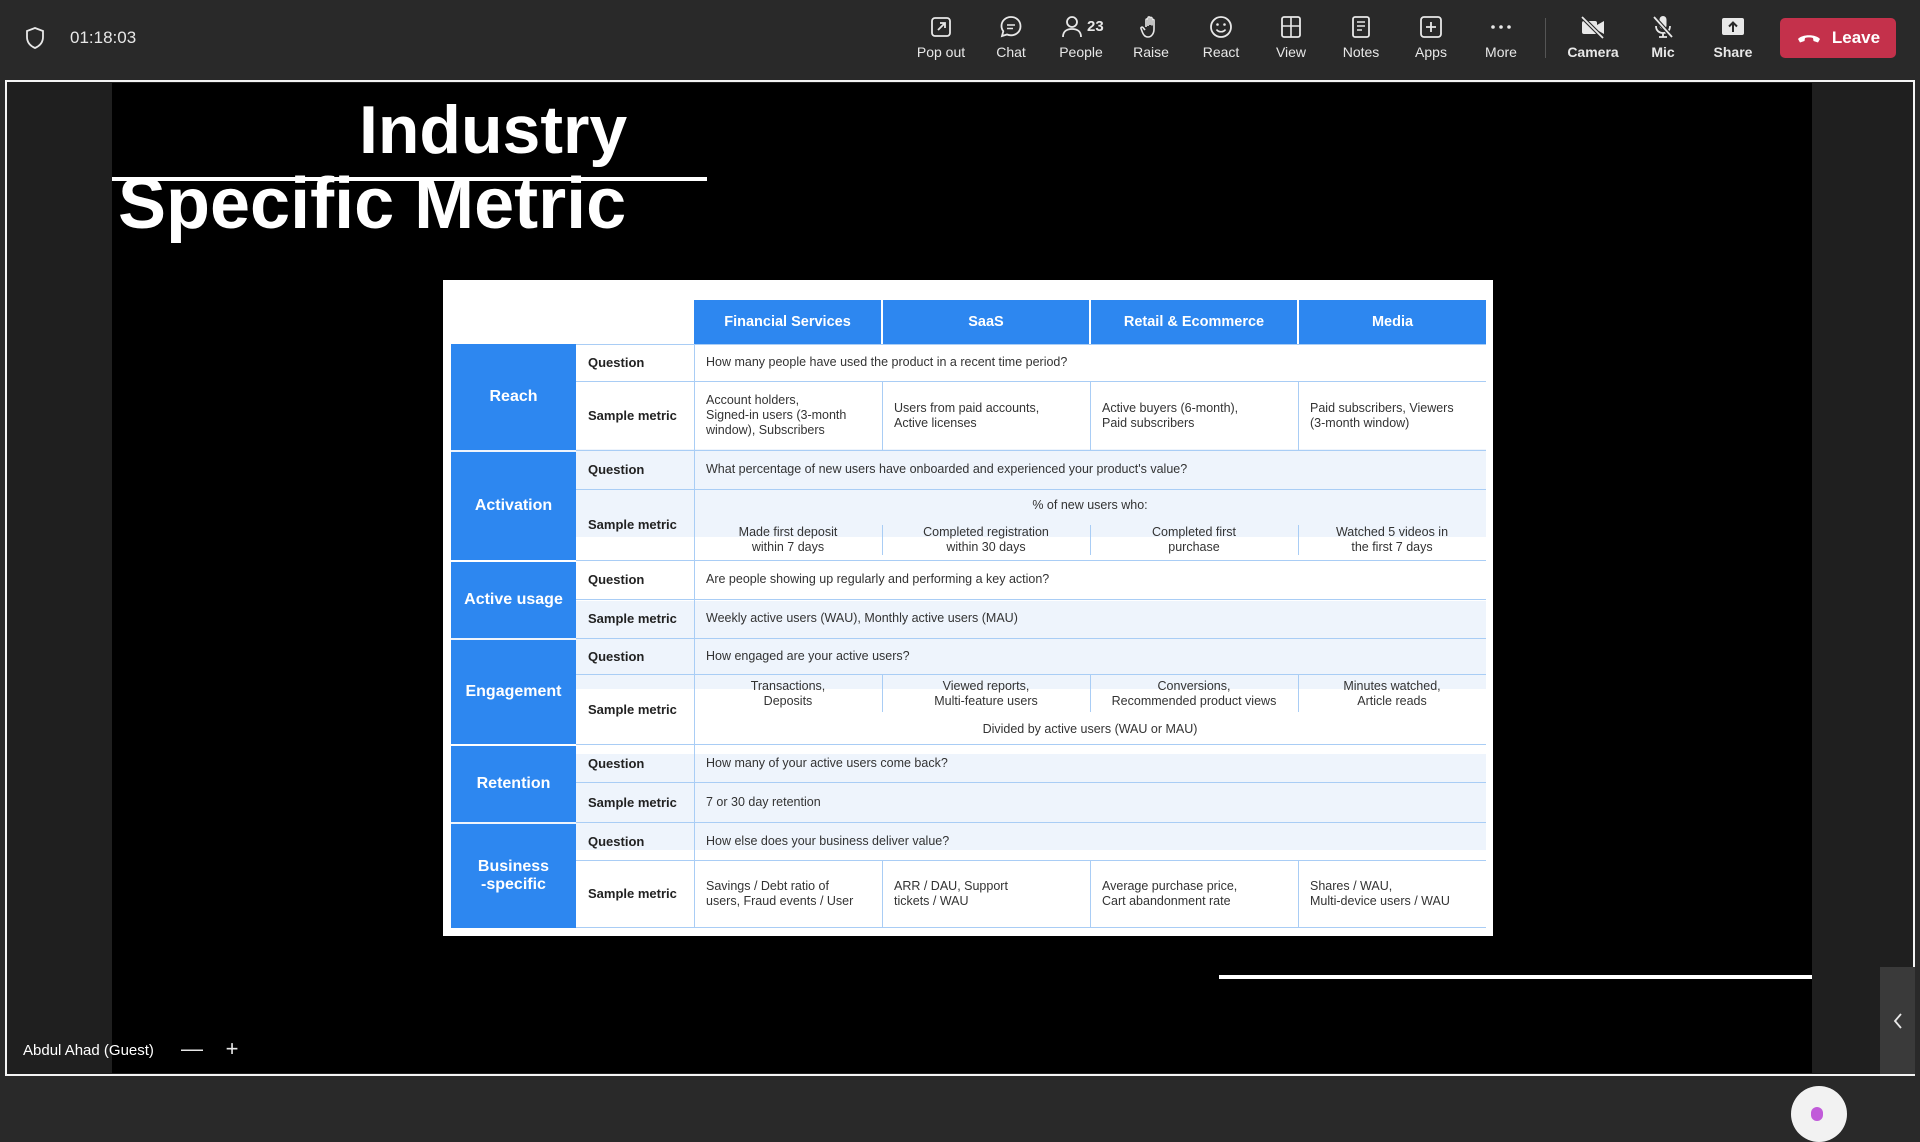 The width and height of the screenshot is (1920, 1142). I want to click on people-icon, so click(1072, 27).